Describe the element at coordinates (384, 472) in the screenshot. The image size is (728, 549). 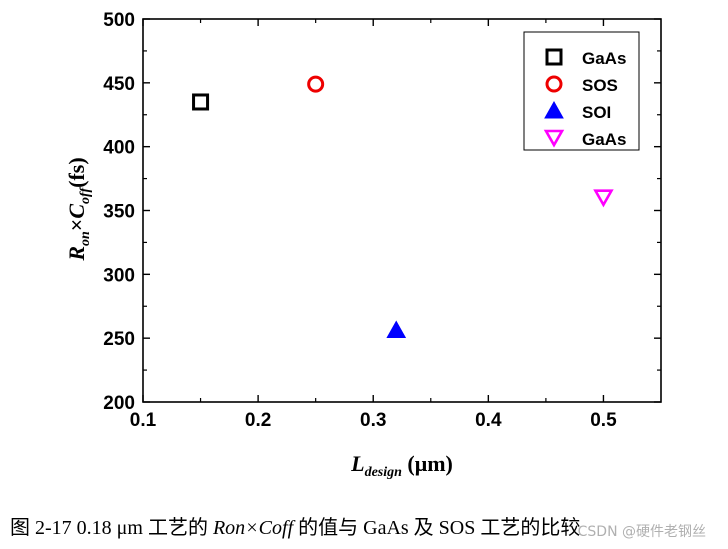
I see `x-axis-title-sub: design` at that location.